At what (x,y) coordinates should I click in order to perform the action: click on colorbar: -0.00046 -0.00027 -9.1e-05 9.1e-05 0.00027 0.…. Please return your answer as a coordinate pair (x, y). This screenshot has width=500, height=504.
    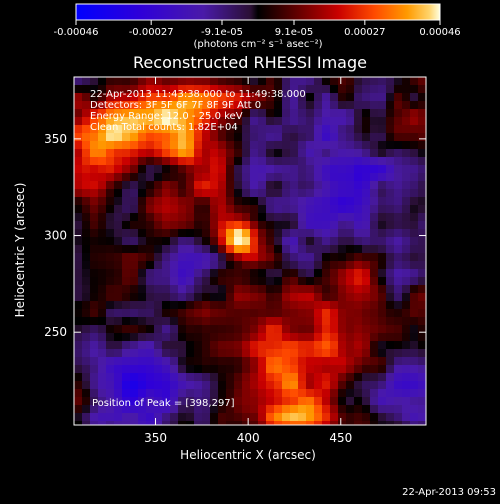
    Looking at the image, I should click on (257, 26).